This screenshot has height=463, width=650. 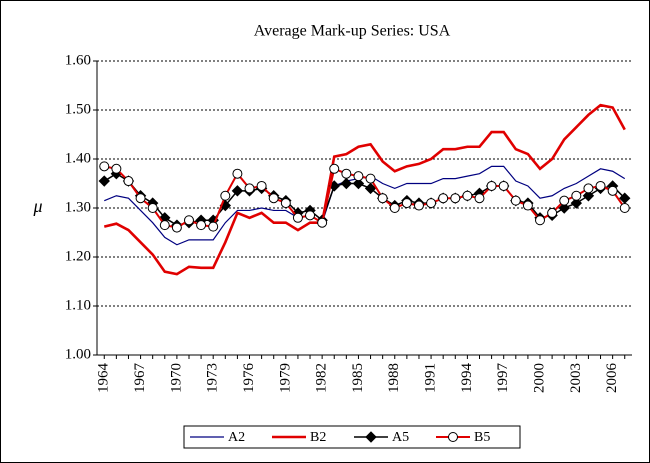 I want to click on y-tick-label: 1.50, so click(x=78, y=109).